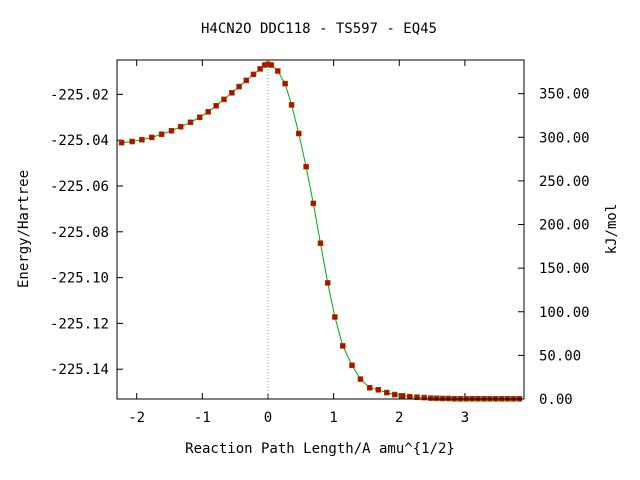 Image resolution: width=640 pixels, height=480 pixels. Describe the element at coordinates (612, 229) in the screenshot. I see `y2-axis-label: kJ/mol` at that location.